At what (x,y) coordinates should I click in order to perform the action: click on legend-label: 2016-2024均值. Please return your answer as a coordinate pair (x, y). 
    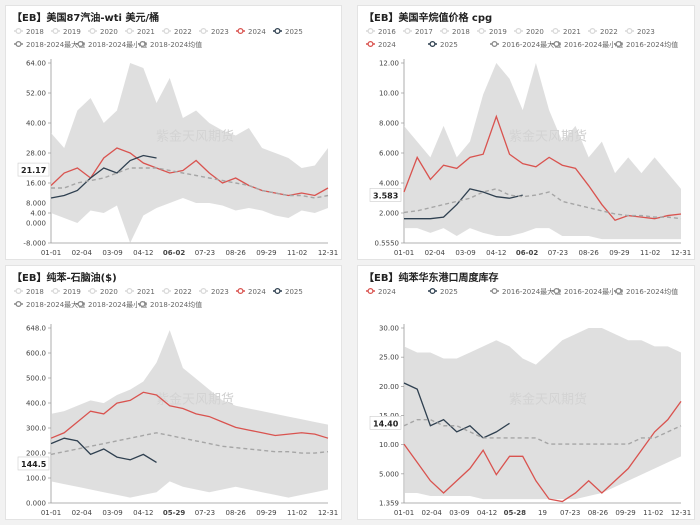
    Looking at the image, I should click on (652, 44).